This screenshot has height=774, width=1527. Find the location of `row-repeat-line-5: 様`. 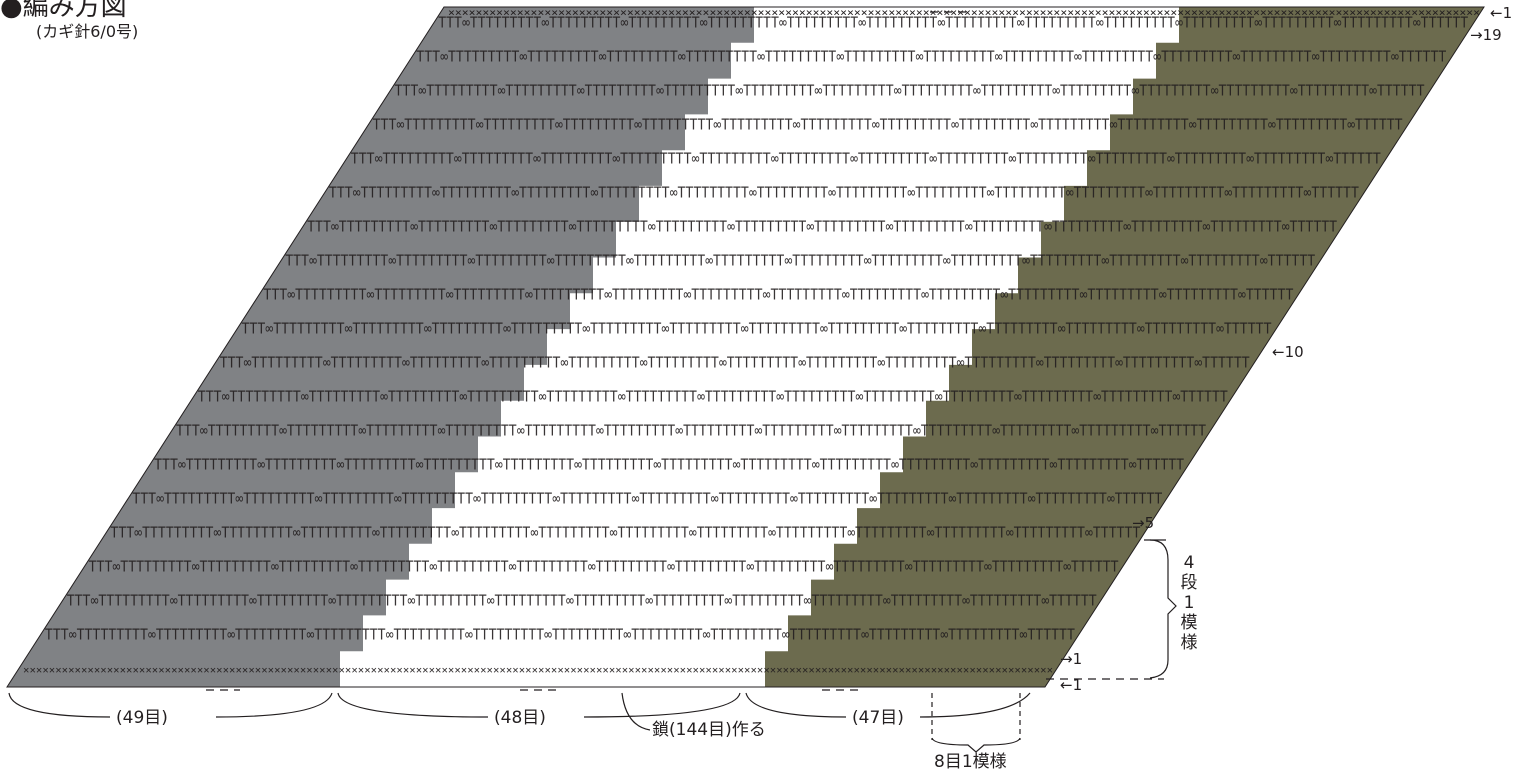

row-repeat-line-5: 様 is located at coordinates (1189, 643).